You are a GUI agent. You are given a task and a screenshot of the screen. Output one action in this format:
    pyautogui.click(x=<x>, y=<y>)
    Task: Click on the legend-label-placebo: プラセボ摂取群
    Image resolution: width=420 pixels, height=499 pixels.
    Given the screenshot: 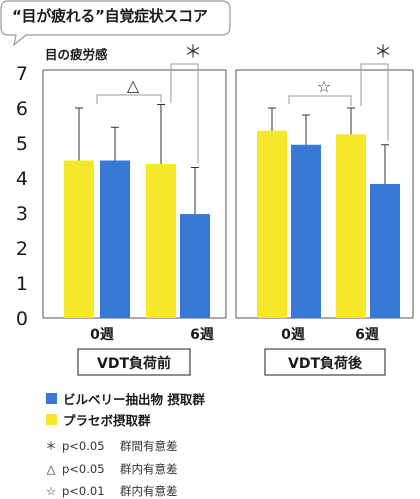 What is the action you would take?
    pyautogui.click(x=107, y=420)
    